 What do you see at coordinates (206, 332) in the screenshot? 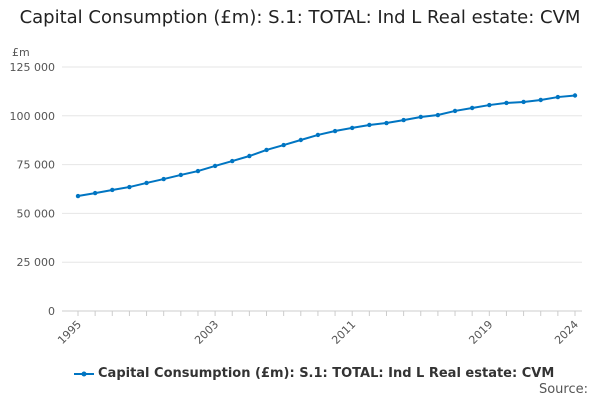
I see `x-tick-label: 2003` at bounding box center [206, 332].